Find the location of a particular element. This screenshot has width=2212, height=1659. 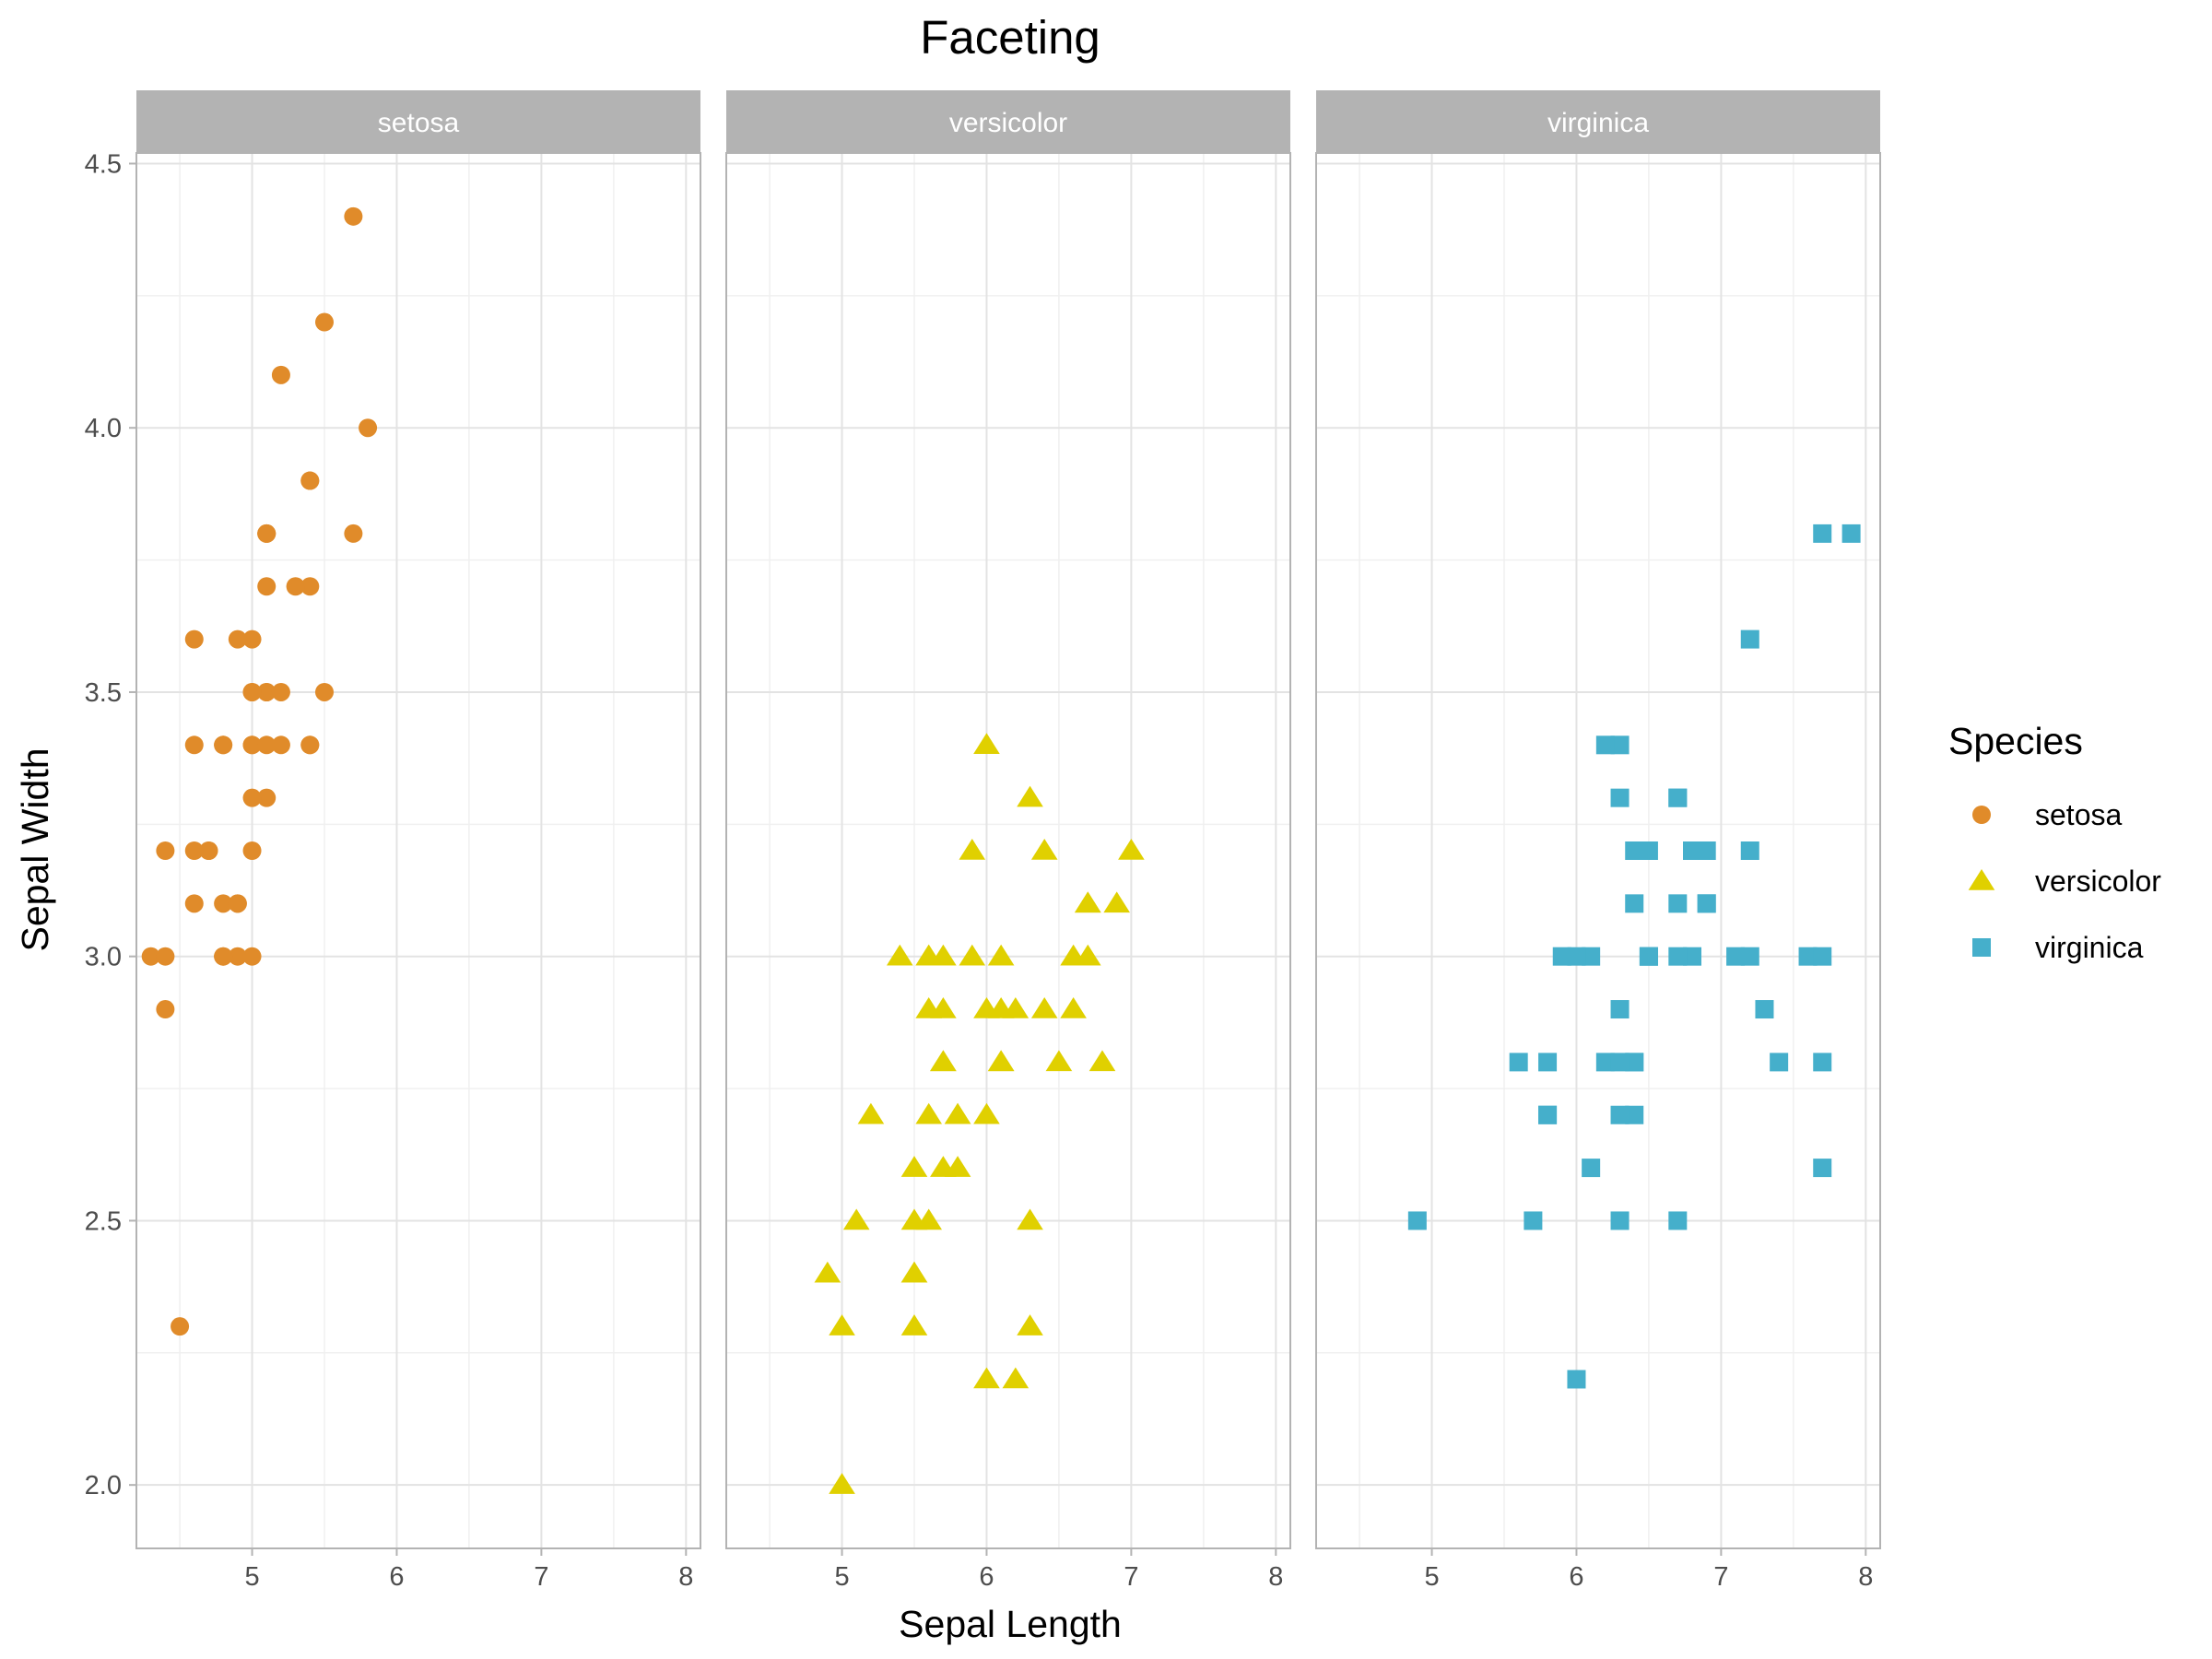

y-tick-label: 2.5 is located at coordinates (103, 1221).